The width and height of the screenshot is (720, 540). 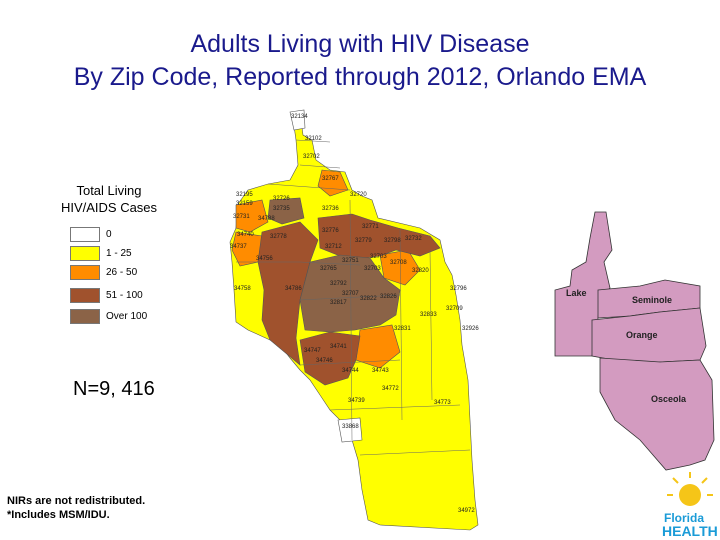 What do you see at coordinates (338, 347) in the screenshot?
I see `zip-label: 34741` at bounding box center [338, 347].